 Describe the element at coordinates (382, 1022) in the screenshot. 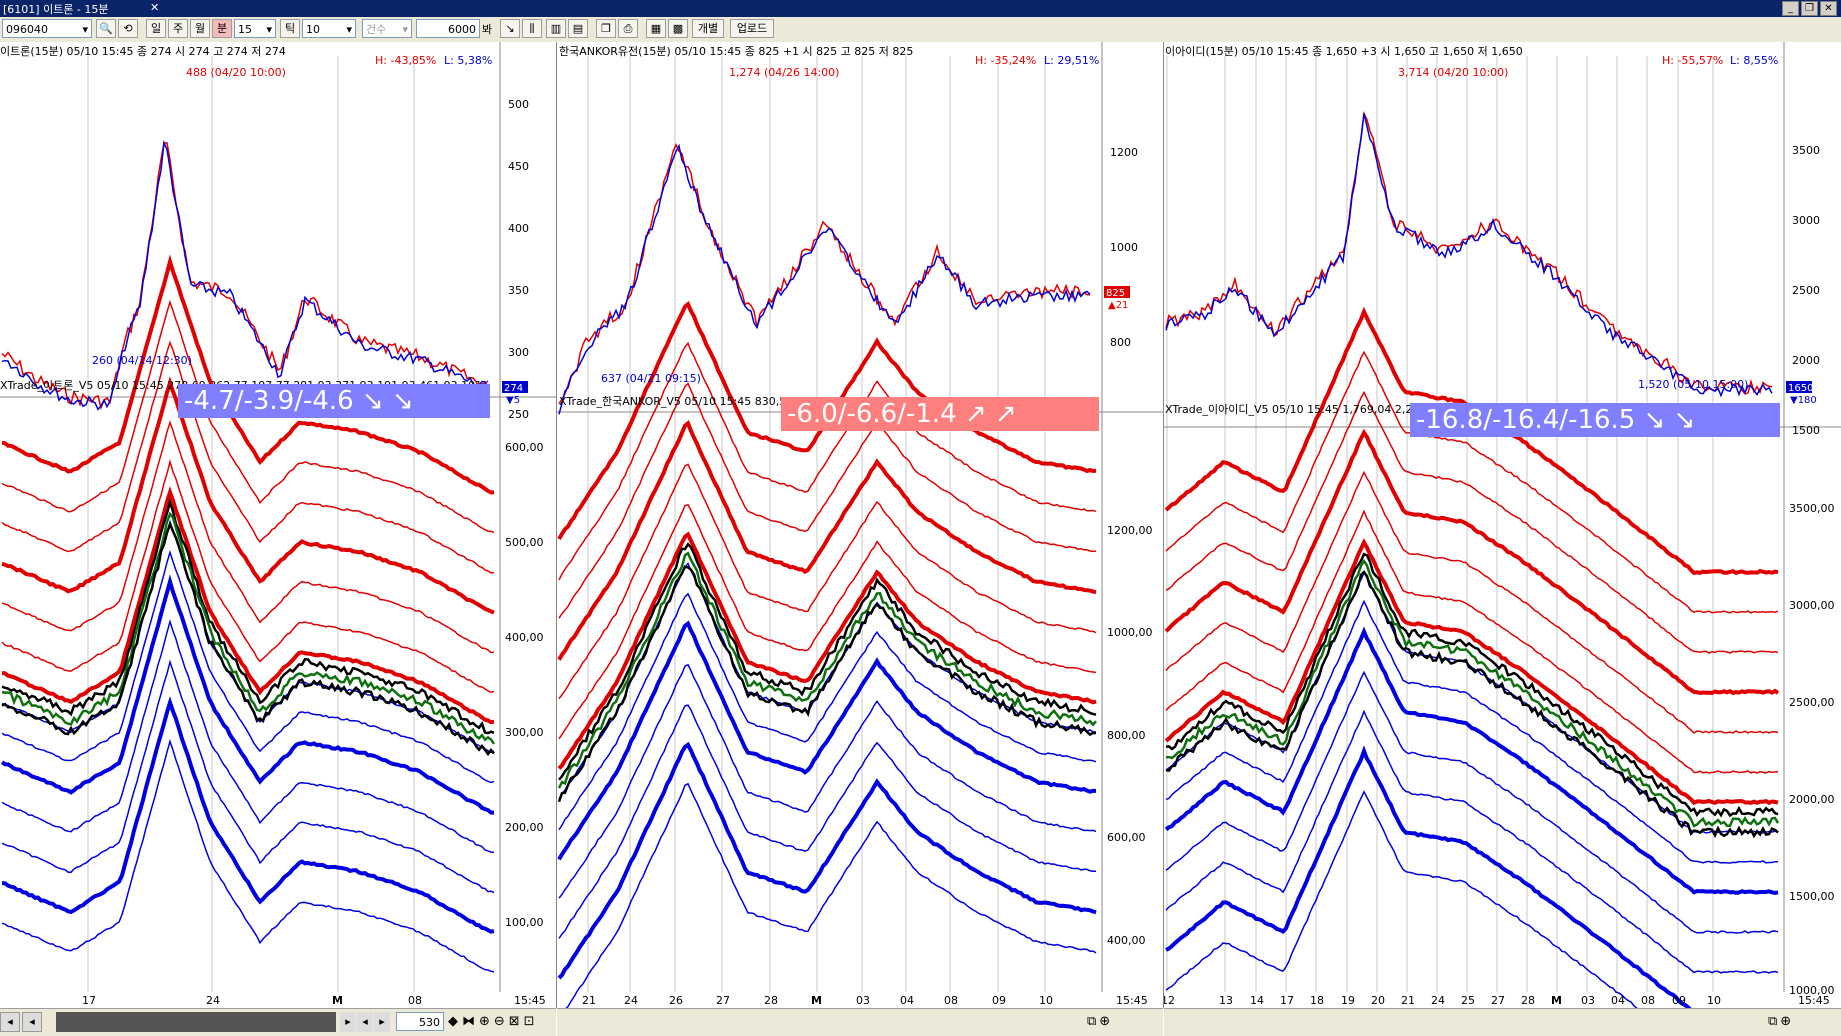

I see `forward-icon: ▸` at that location.